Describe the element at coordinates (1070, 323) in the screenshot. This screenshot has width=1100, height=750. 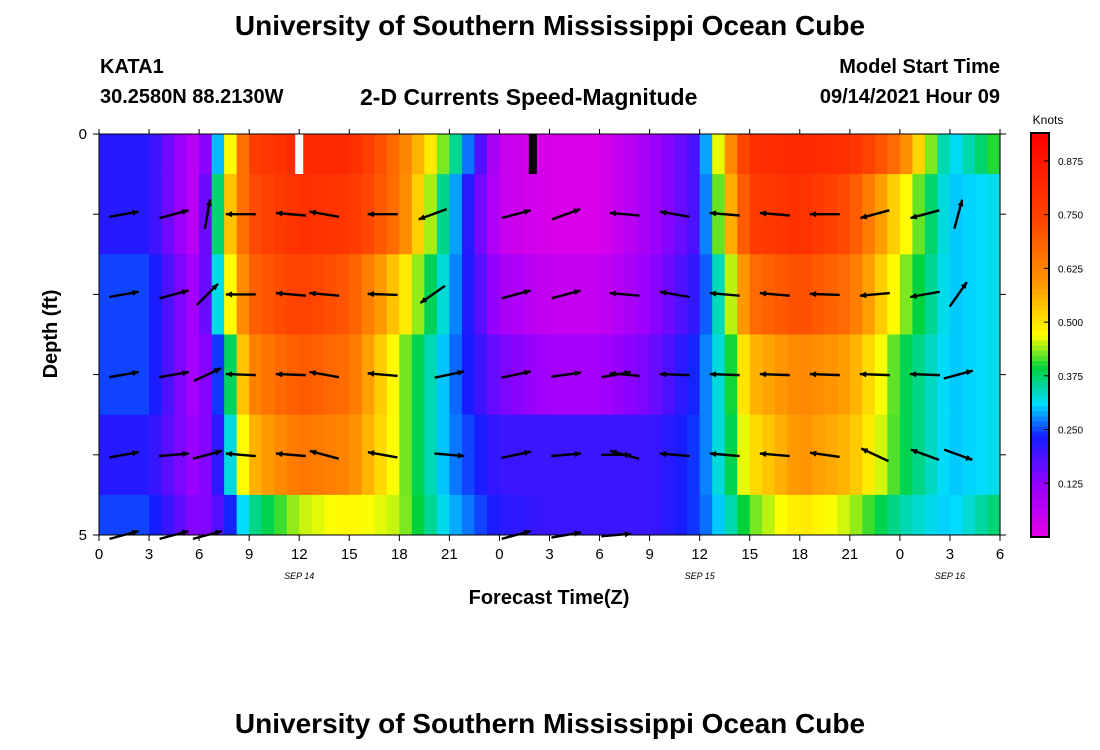
I see `colorbar-tick-label: 0.500` at that location.